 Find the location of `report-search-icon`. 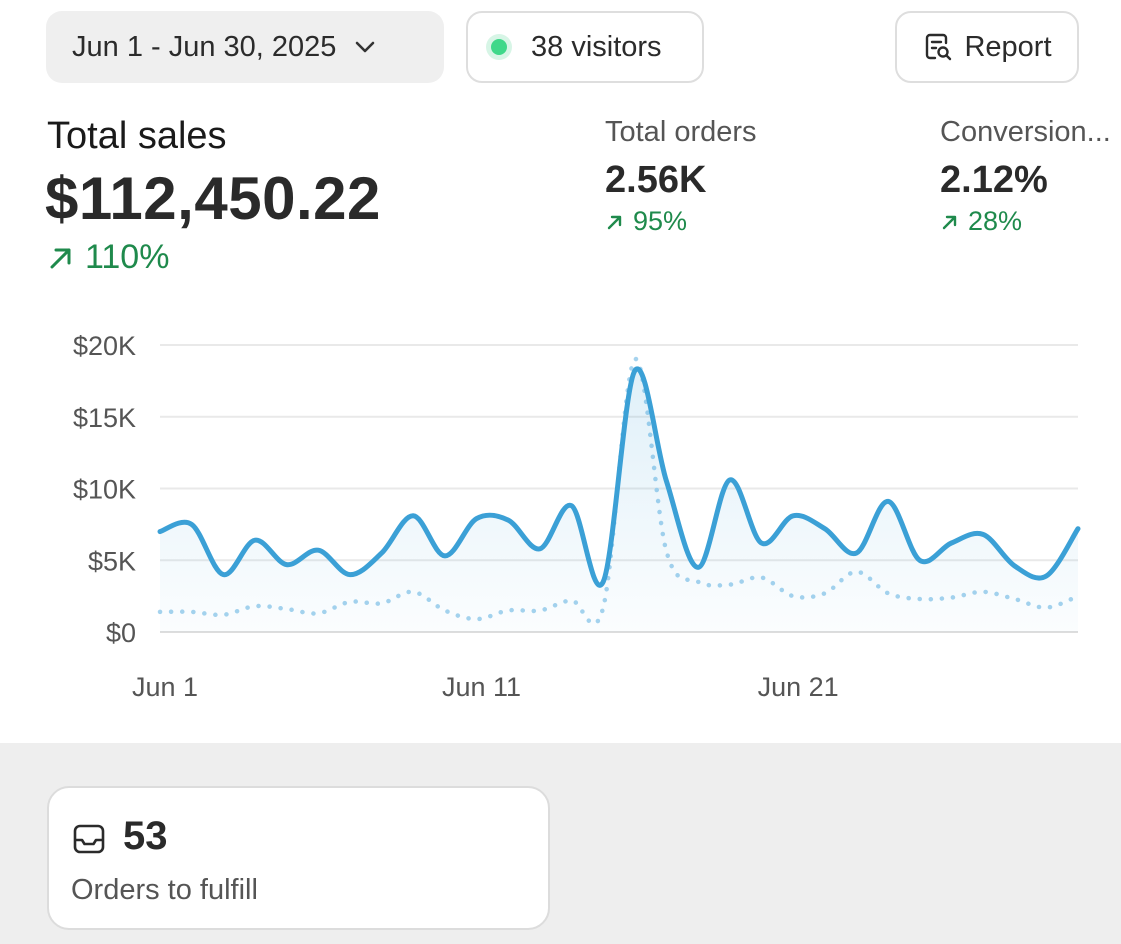

report-search-icon is located at coordinates (938, 47).